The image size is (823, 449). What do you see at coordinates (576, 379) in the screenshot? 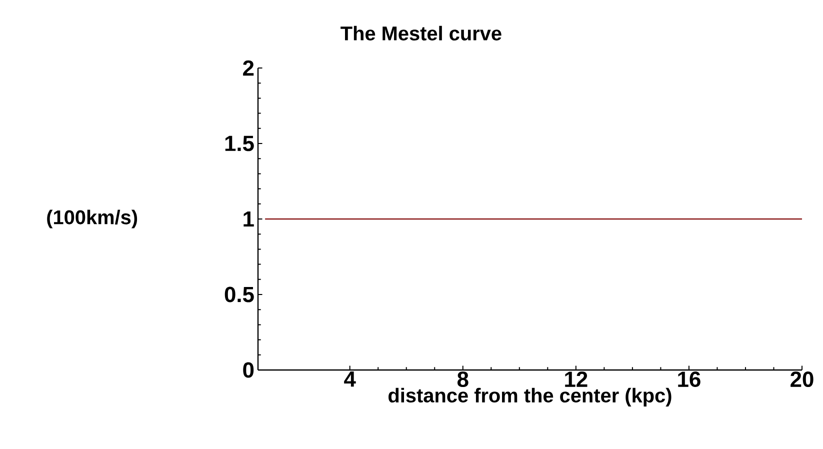
I see `x-tick-label: 12` at bounding box center [576, 379].